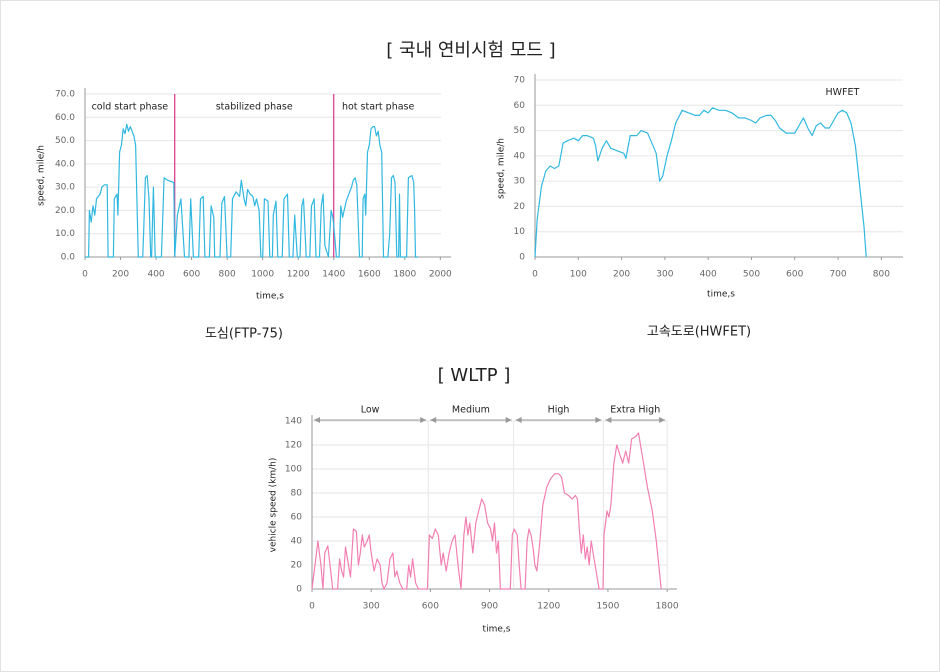  Describe the element at coordinates (489, 607) in the screenshot. I see `x-tick-label: 900` at that location.